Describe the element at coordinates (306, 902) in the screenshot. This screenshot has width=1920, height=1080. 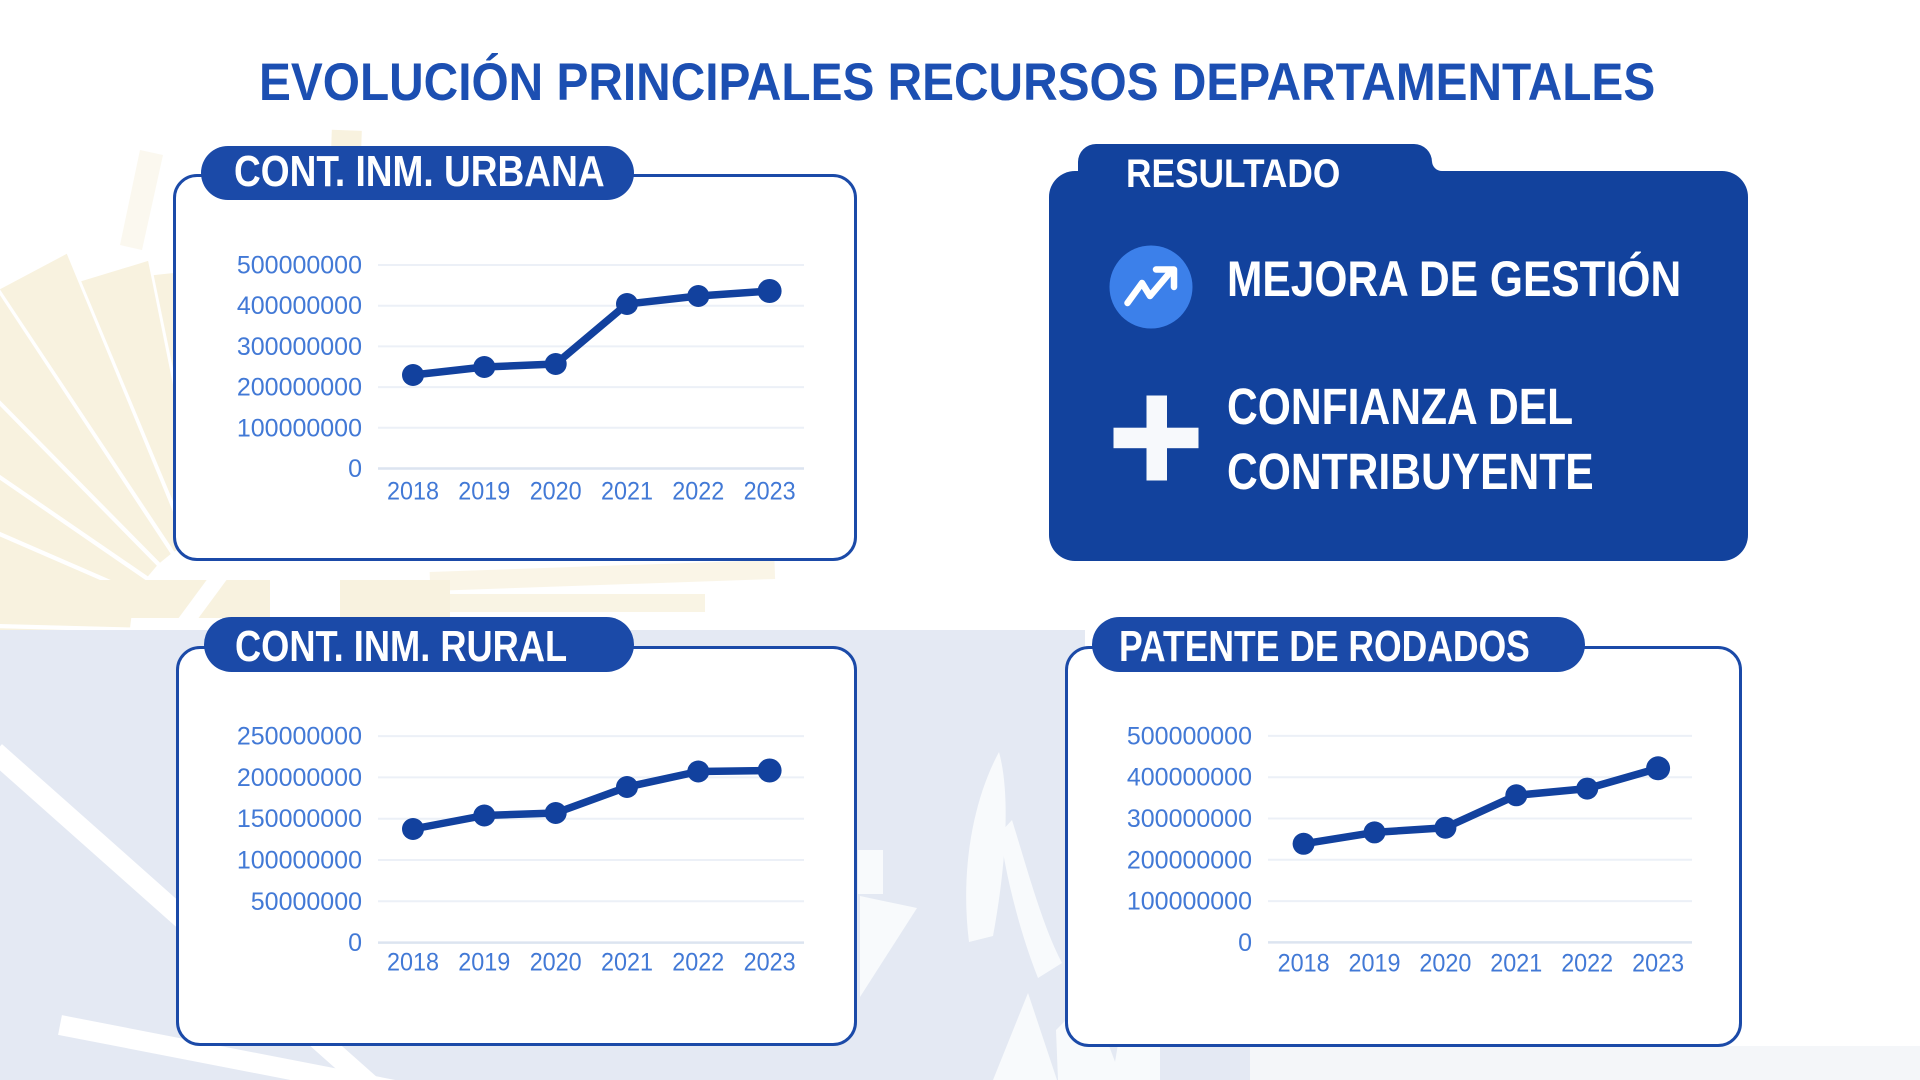
I see `svg-text: 50000000` at that location.